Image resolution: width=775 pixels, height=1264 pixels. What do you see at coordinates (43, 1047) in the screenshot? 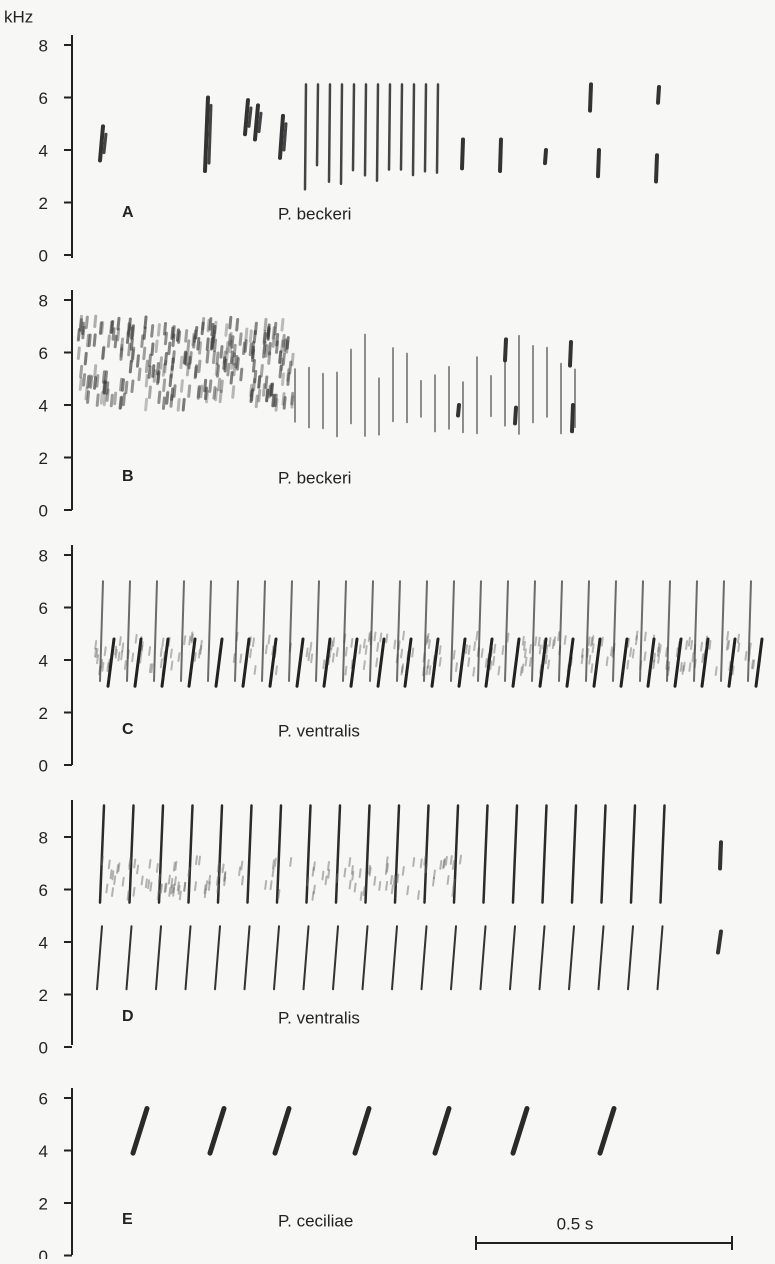
I see `y-tick-label: 0` at bounding box center [43, 1047].